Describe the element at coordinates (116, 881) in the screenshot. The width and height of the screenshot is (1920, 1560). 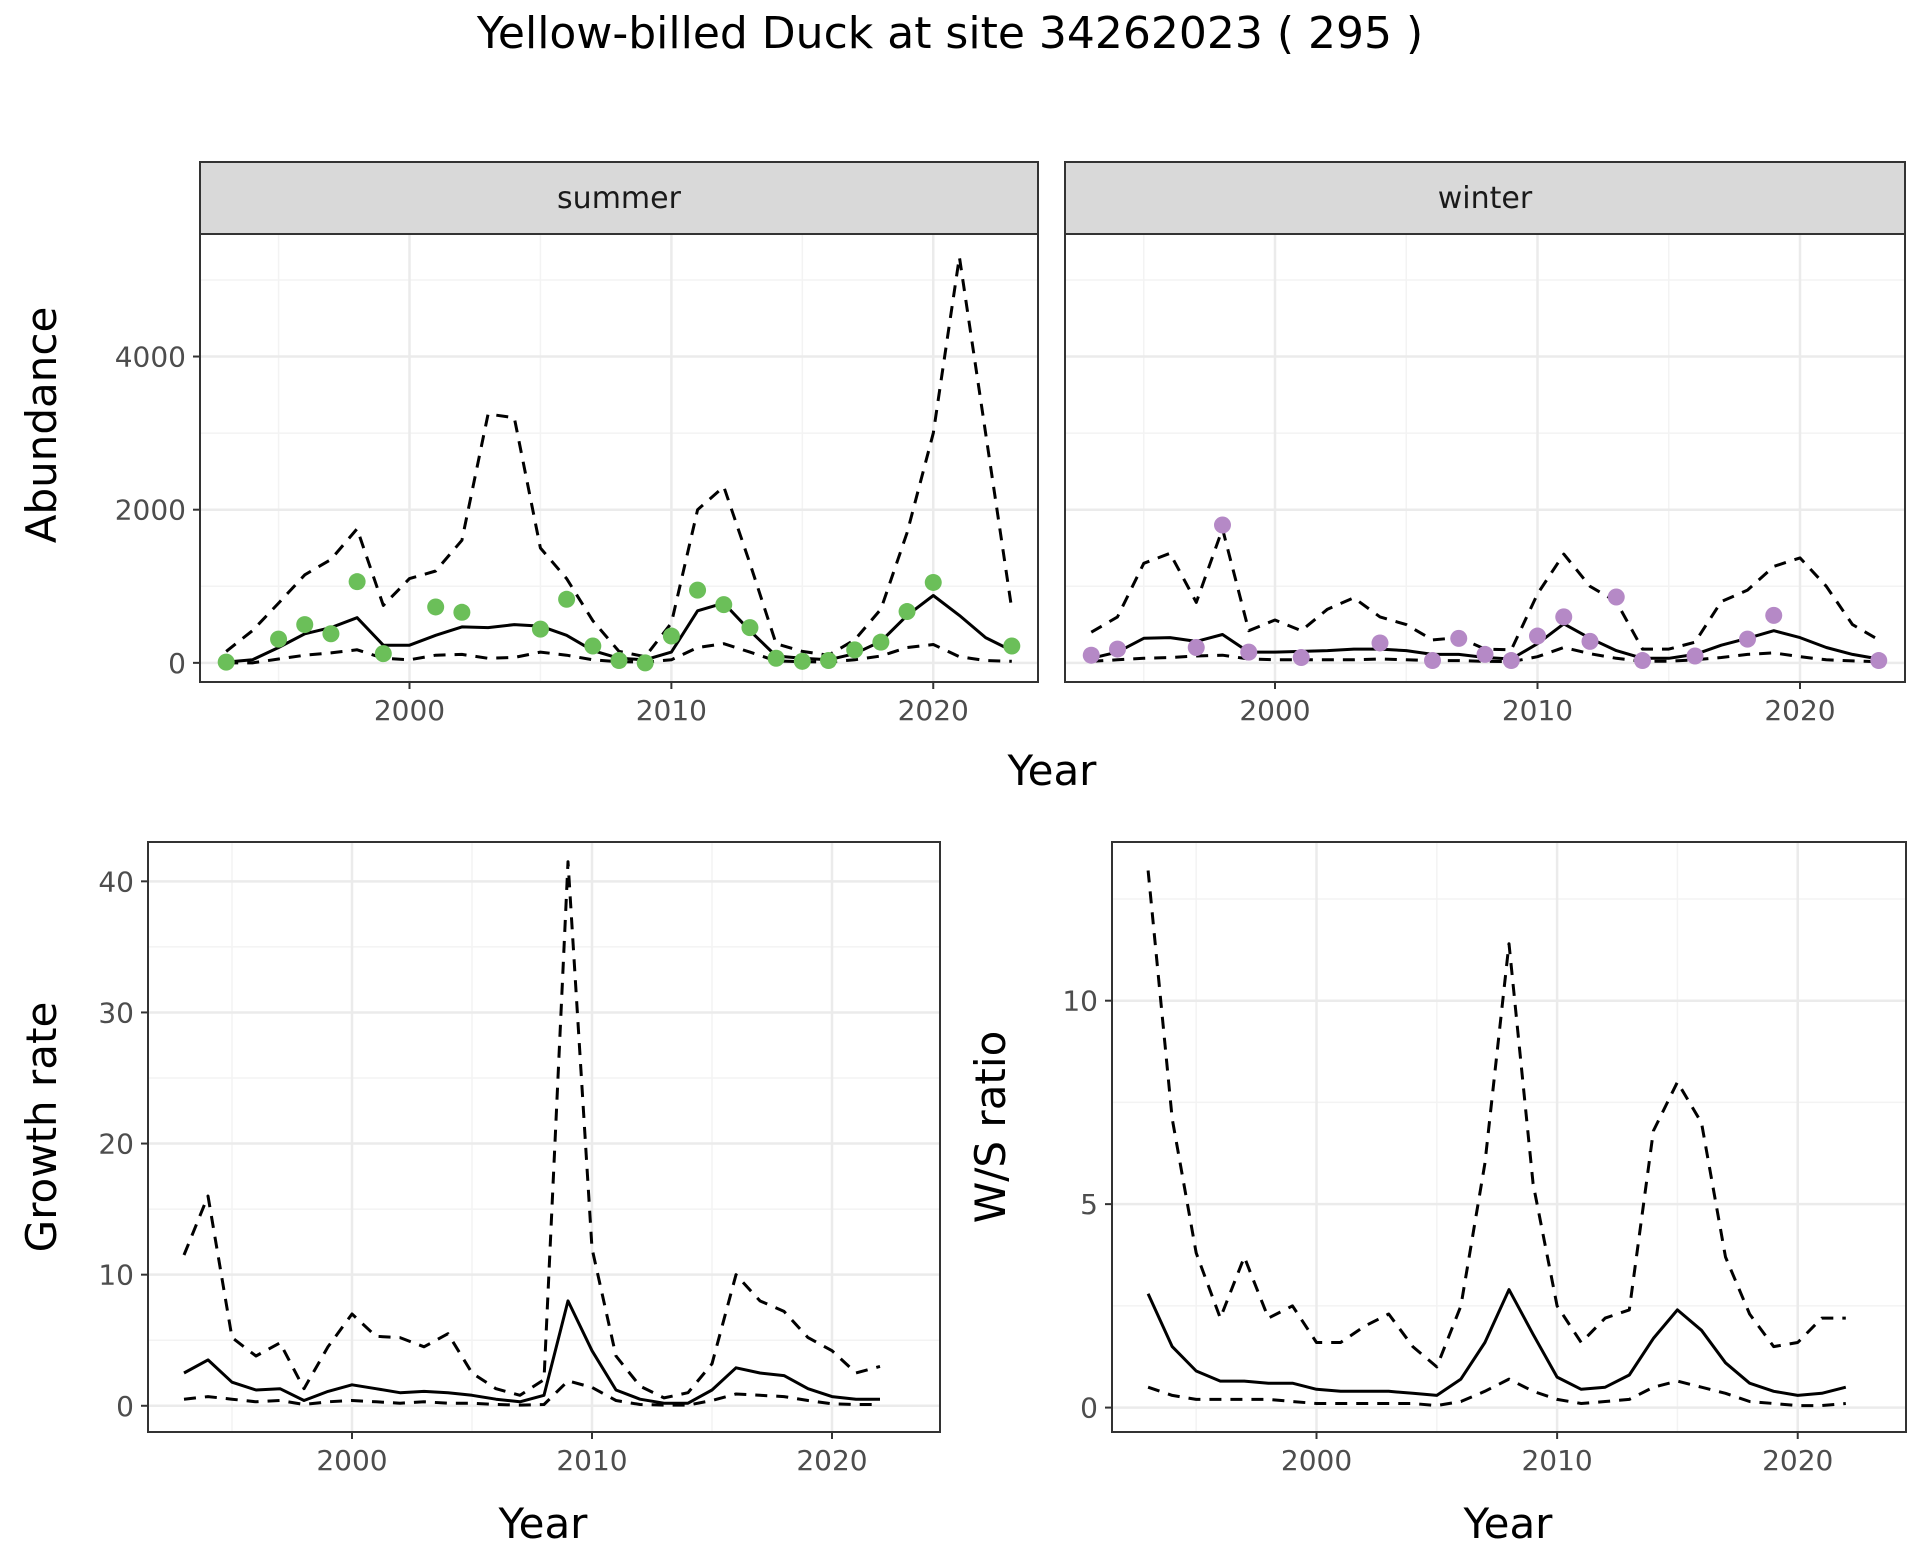
I see `y-tick-label: 40` at that location.